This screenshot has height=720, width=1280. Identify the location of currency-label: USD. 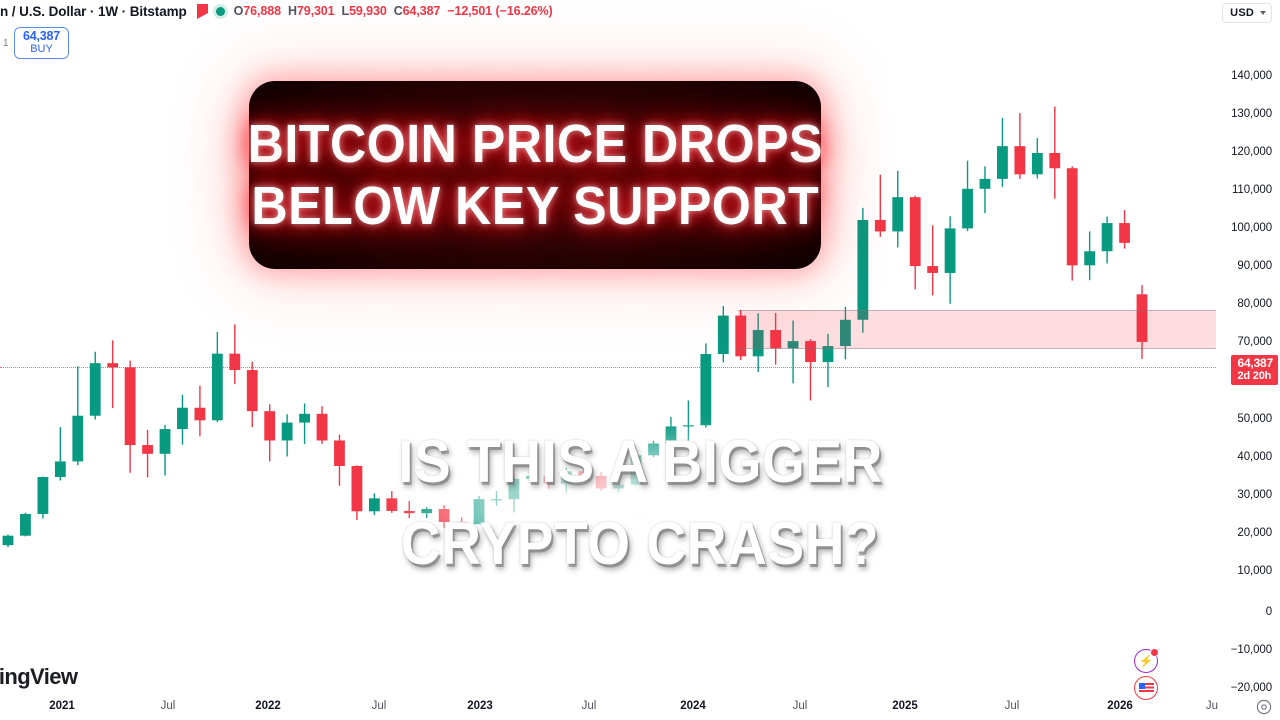
(1242, 13).